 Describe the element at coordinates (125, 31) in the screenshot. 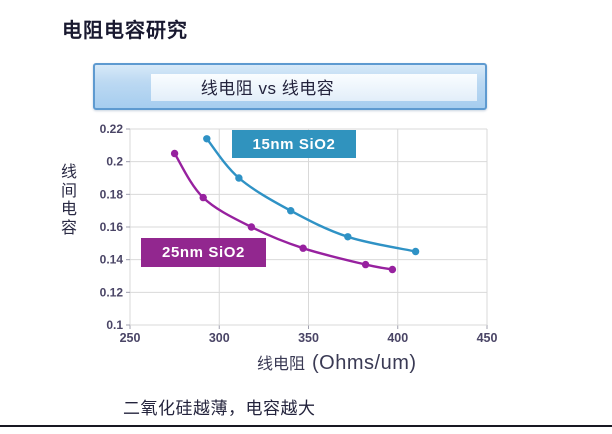

I see `page-title: 电阻电容研究` at that location.